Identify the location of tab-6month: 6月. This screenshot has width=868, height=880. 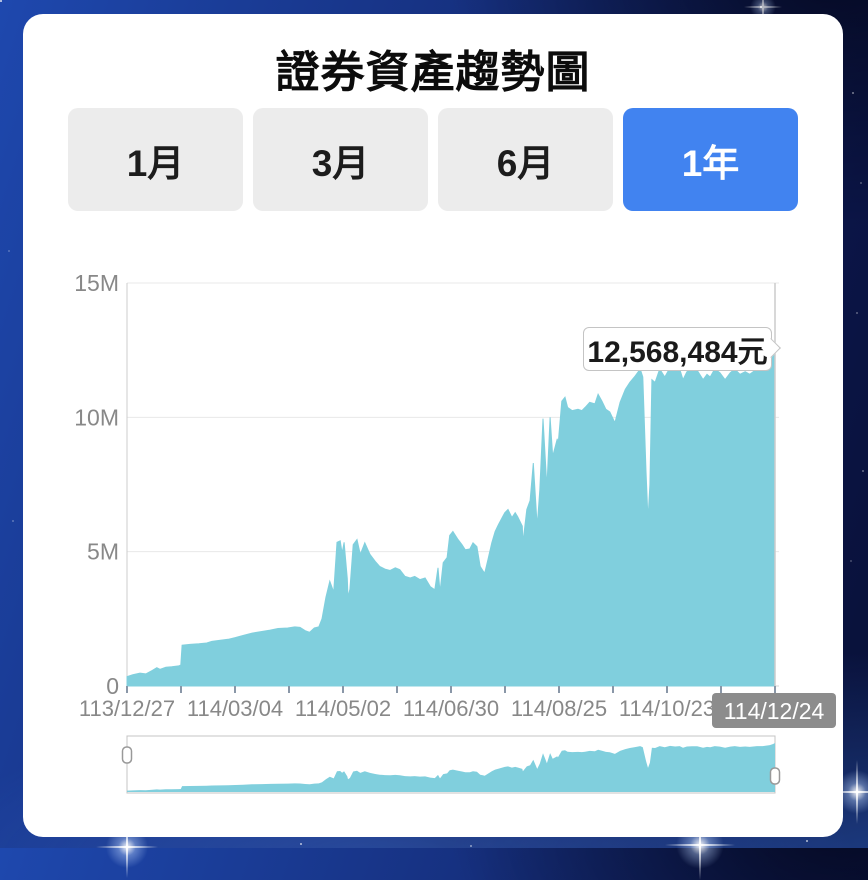
(525, 159).